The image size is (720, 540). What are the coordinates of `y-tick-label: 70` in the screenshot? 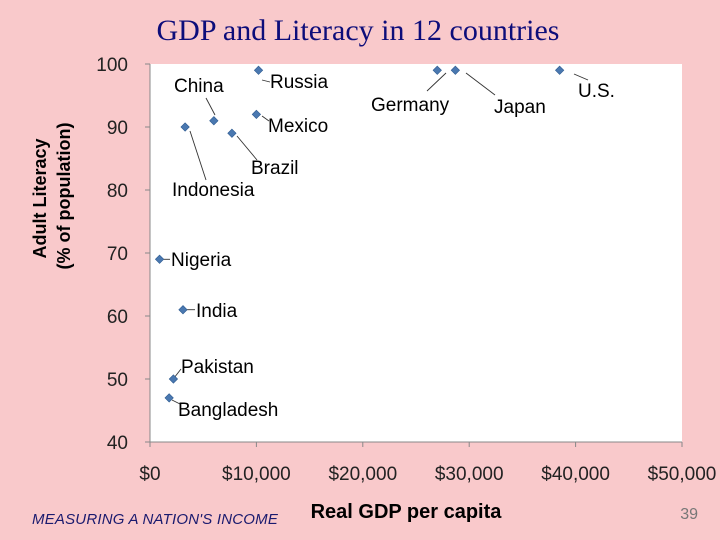 It's located at (117, 254).